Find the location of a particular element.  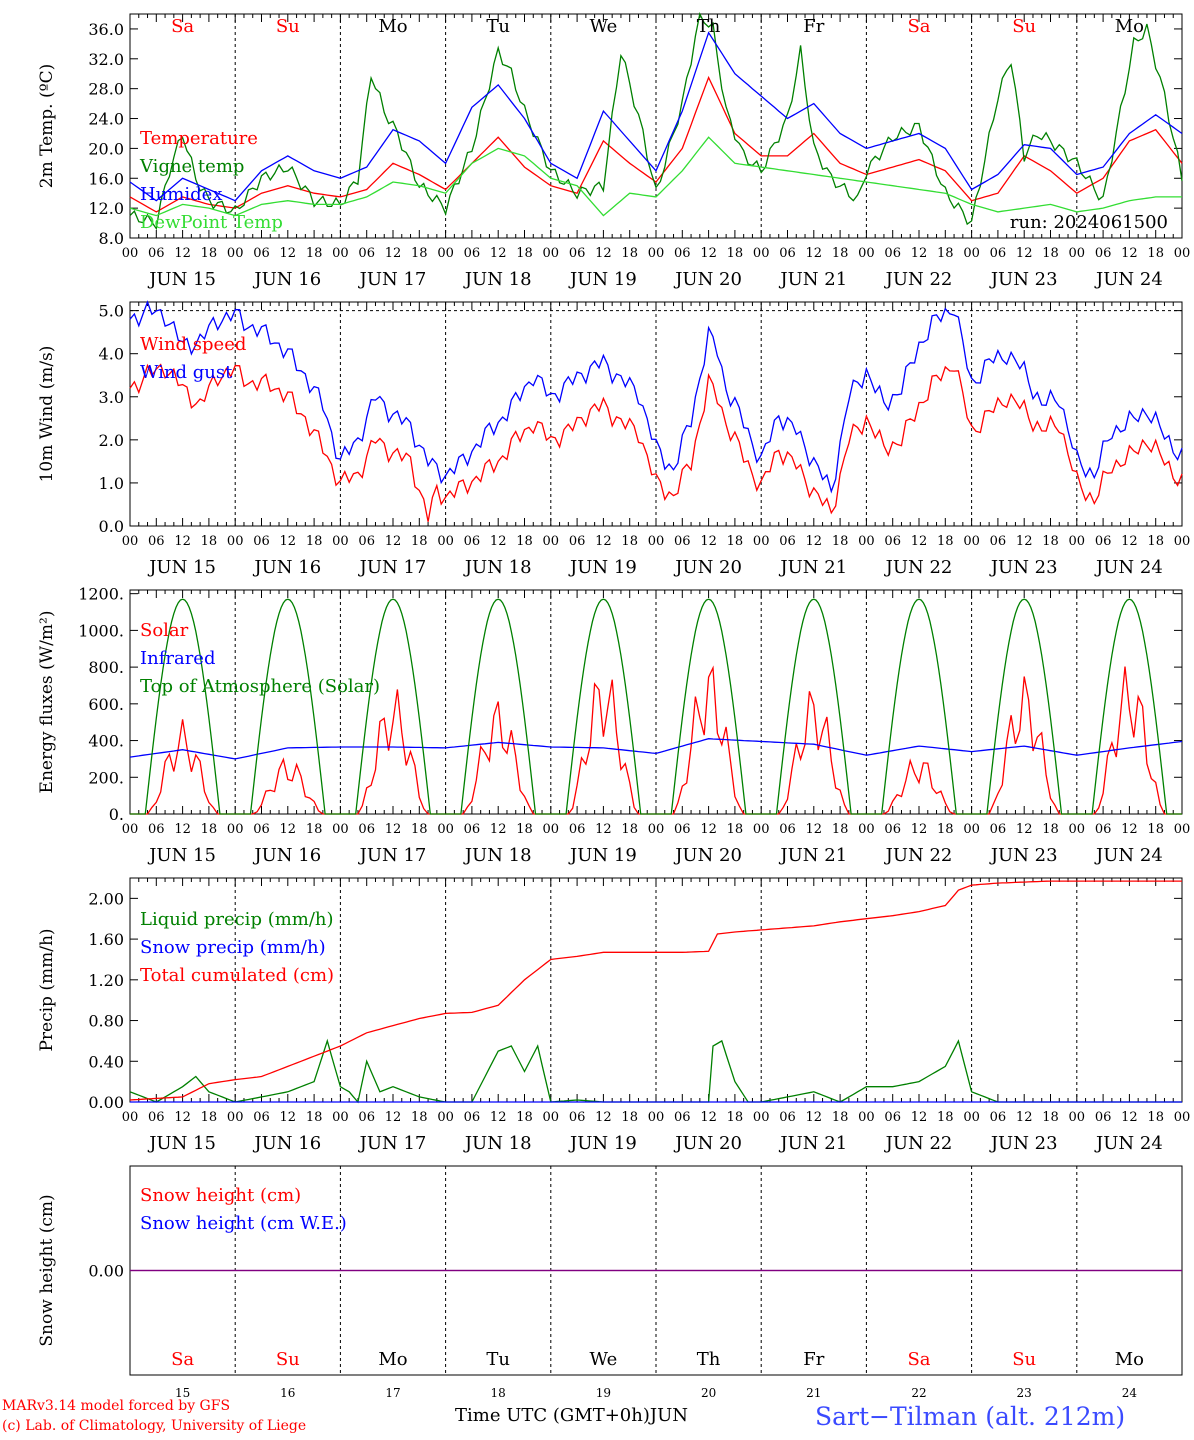

x-date-label: JUN 24 is located at coordinates (1128, 567).